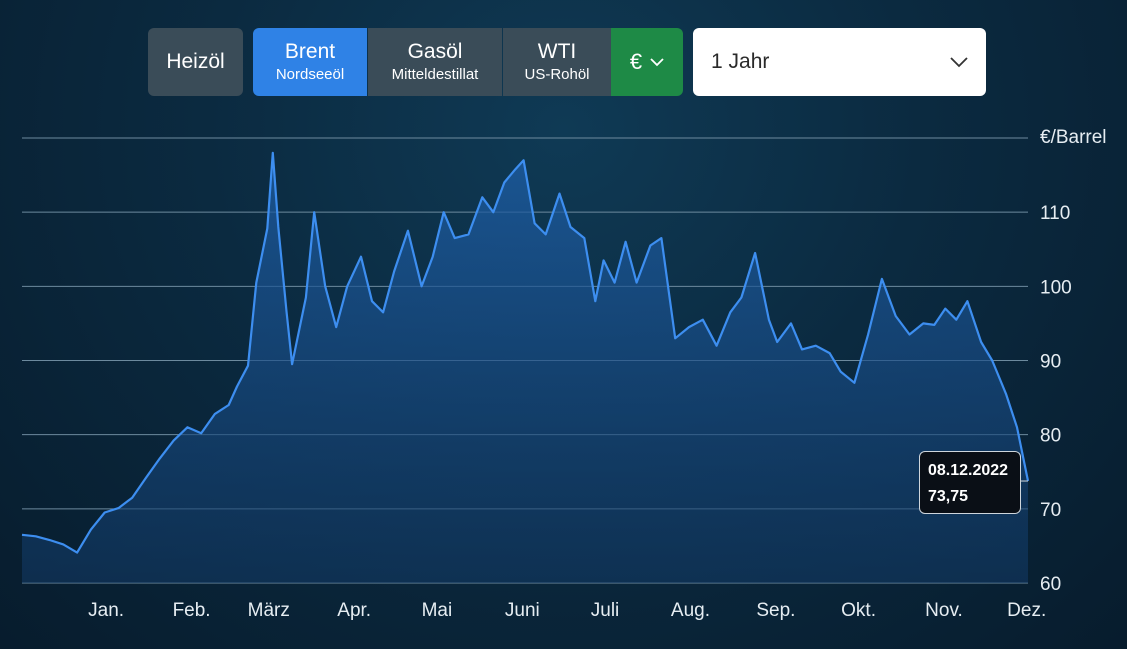 The width and height of the screenshot is (1127, 649). What do you see at coordinates (310, 51) in the screenshot?
I see `brent-label: Brent` at bounding box center [310, 51].